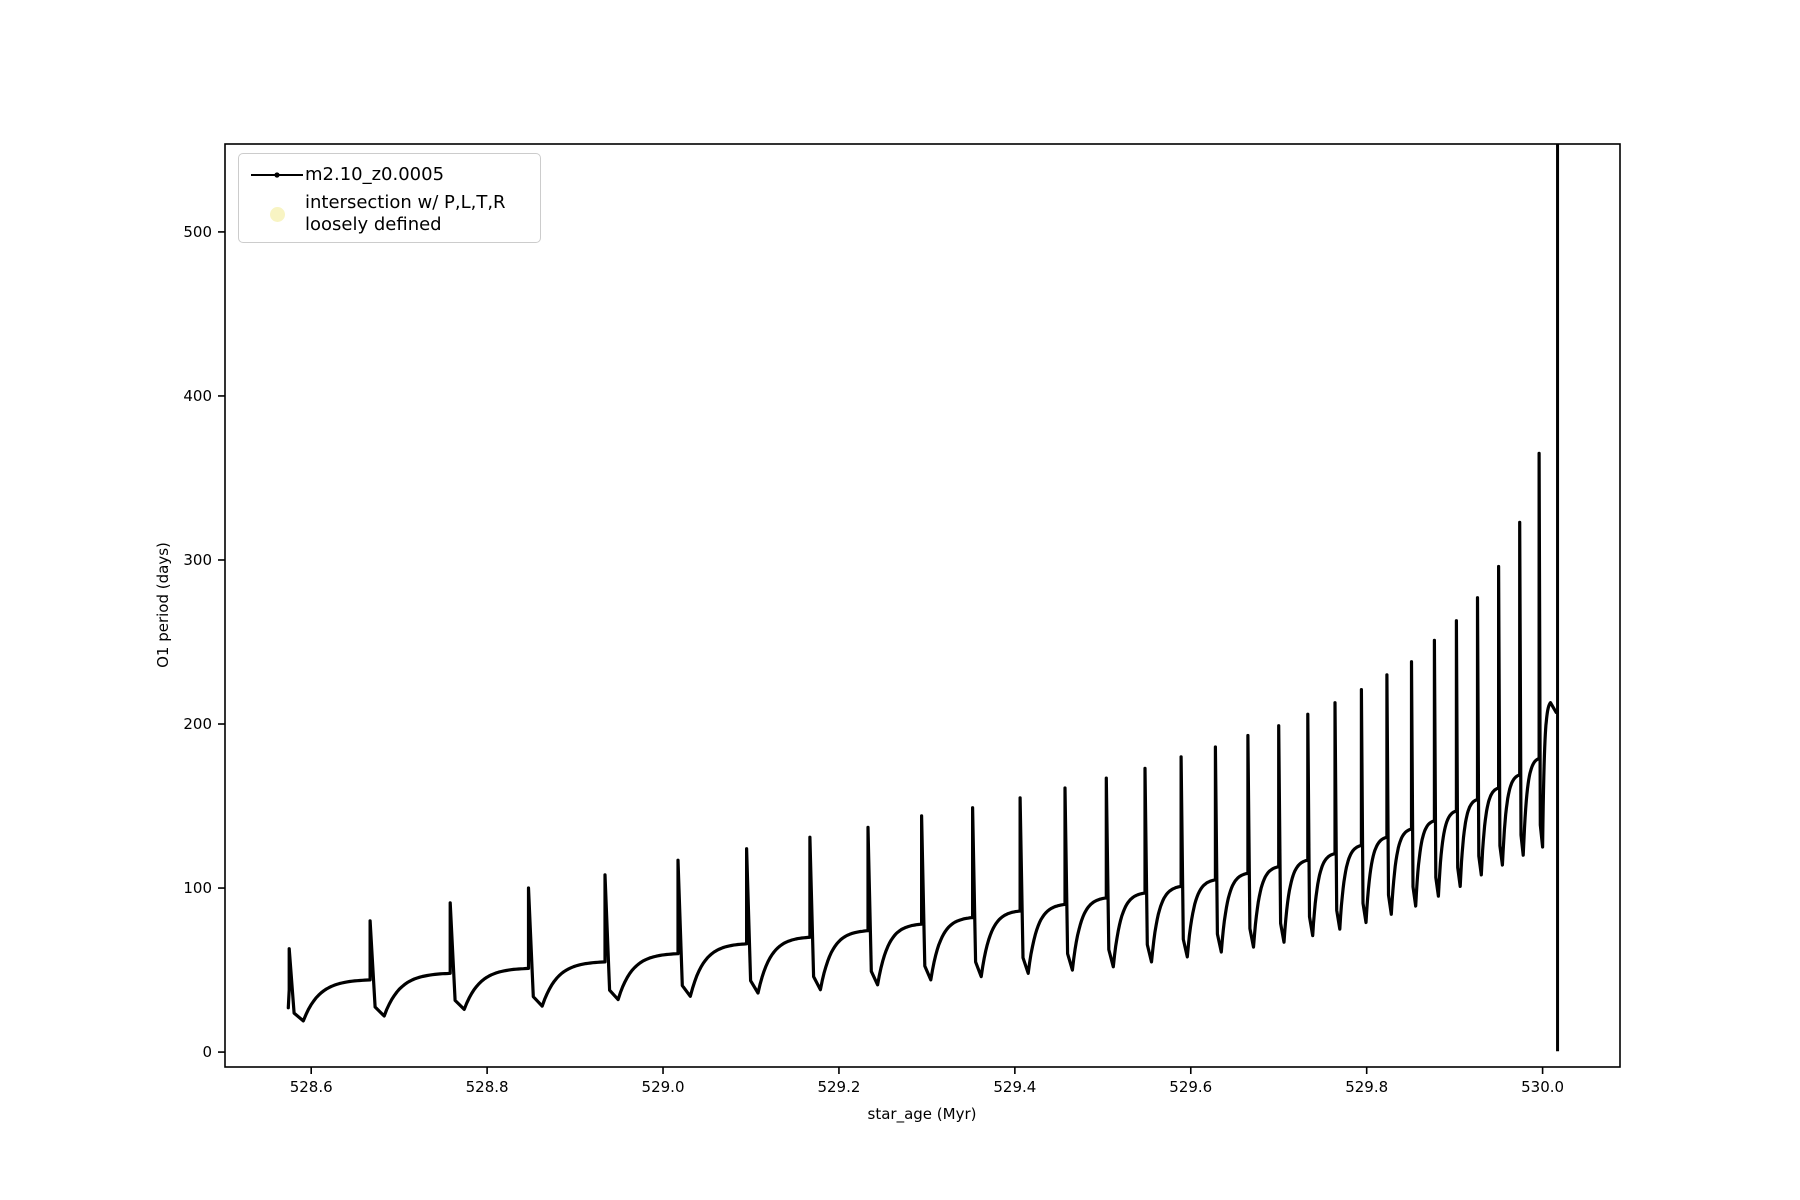 The image size is (1800, 1200). I want to click on legend-intersection-marker, so click(277, 214).